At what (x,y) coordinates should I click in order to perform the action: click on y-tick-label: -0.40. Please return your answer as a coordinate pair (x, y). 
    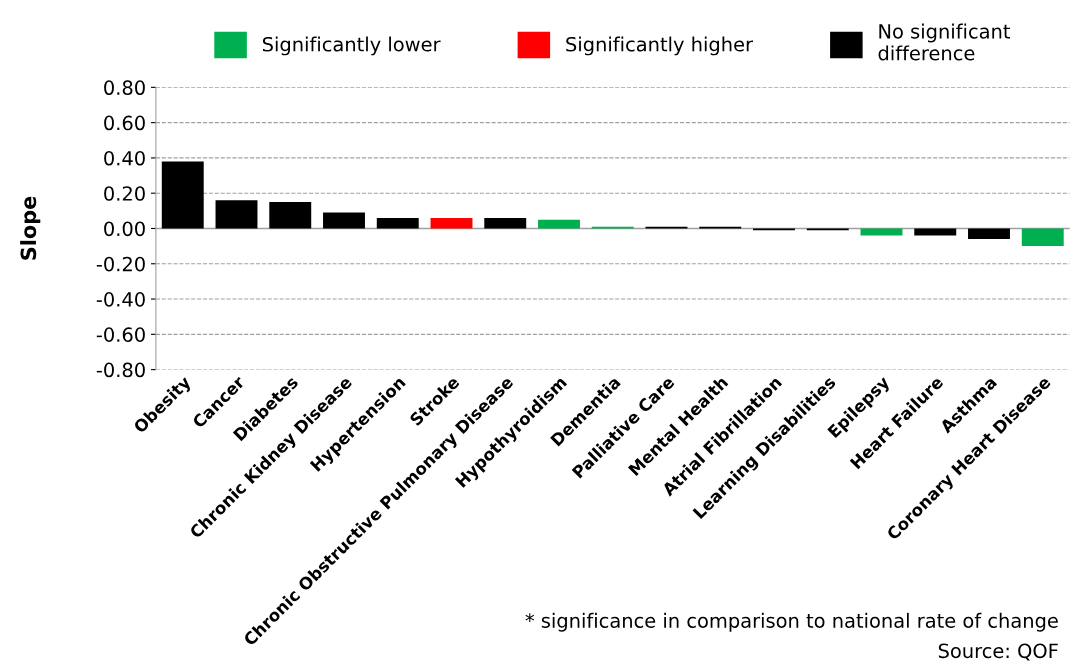
    Looking at the image, I should click on (120, 299).